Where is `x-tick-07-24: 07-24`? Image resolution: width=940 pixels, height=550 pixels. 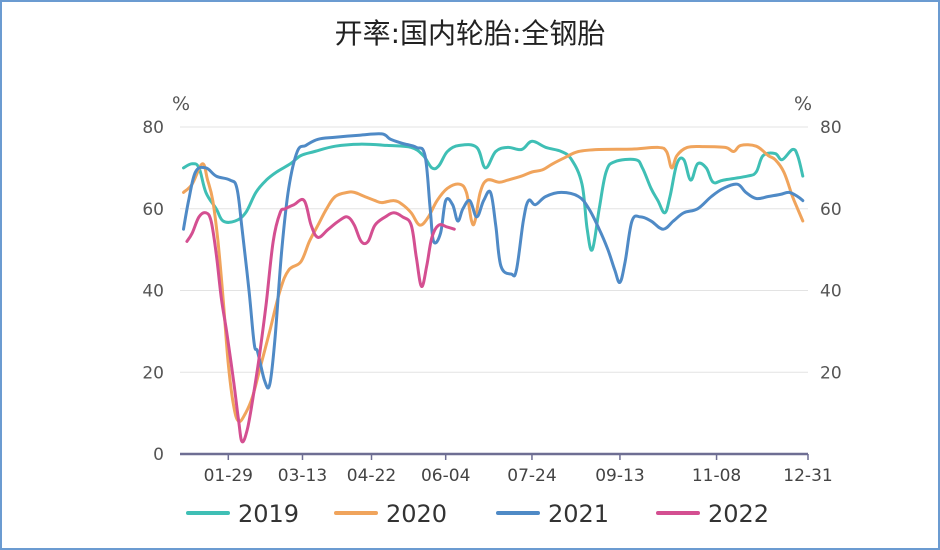
x-tick-07-24: 07-24 is located at coordinates (531, 476).